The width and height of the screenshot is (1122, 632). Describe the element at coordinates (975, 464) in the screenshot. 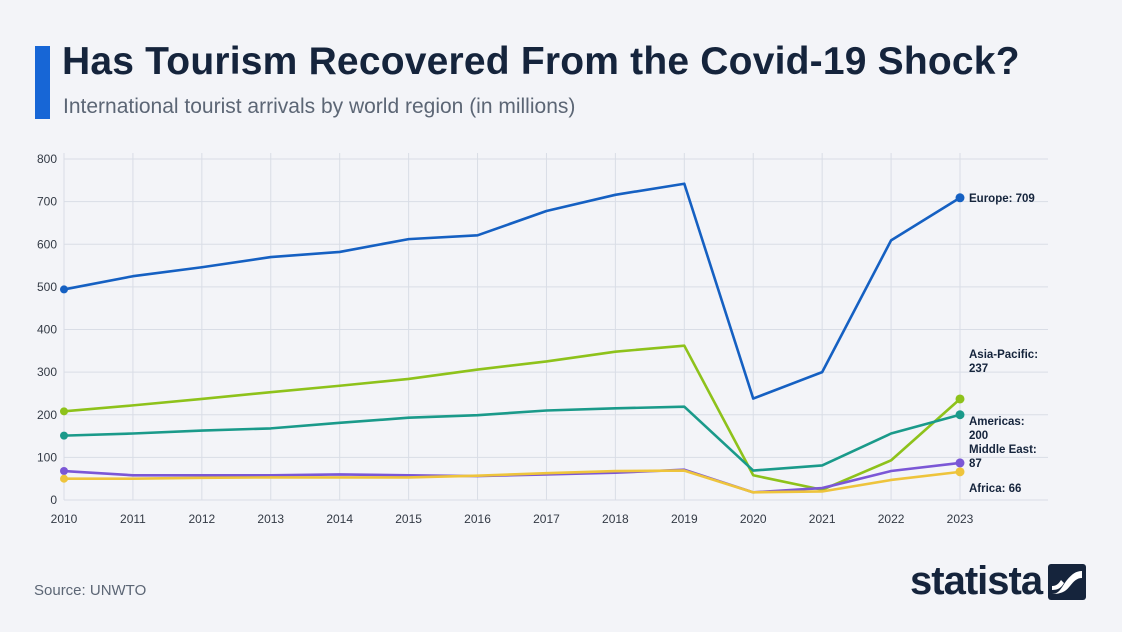

I see `end-label-line: 87` at that location.